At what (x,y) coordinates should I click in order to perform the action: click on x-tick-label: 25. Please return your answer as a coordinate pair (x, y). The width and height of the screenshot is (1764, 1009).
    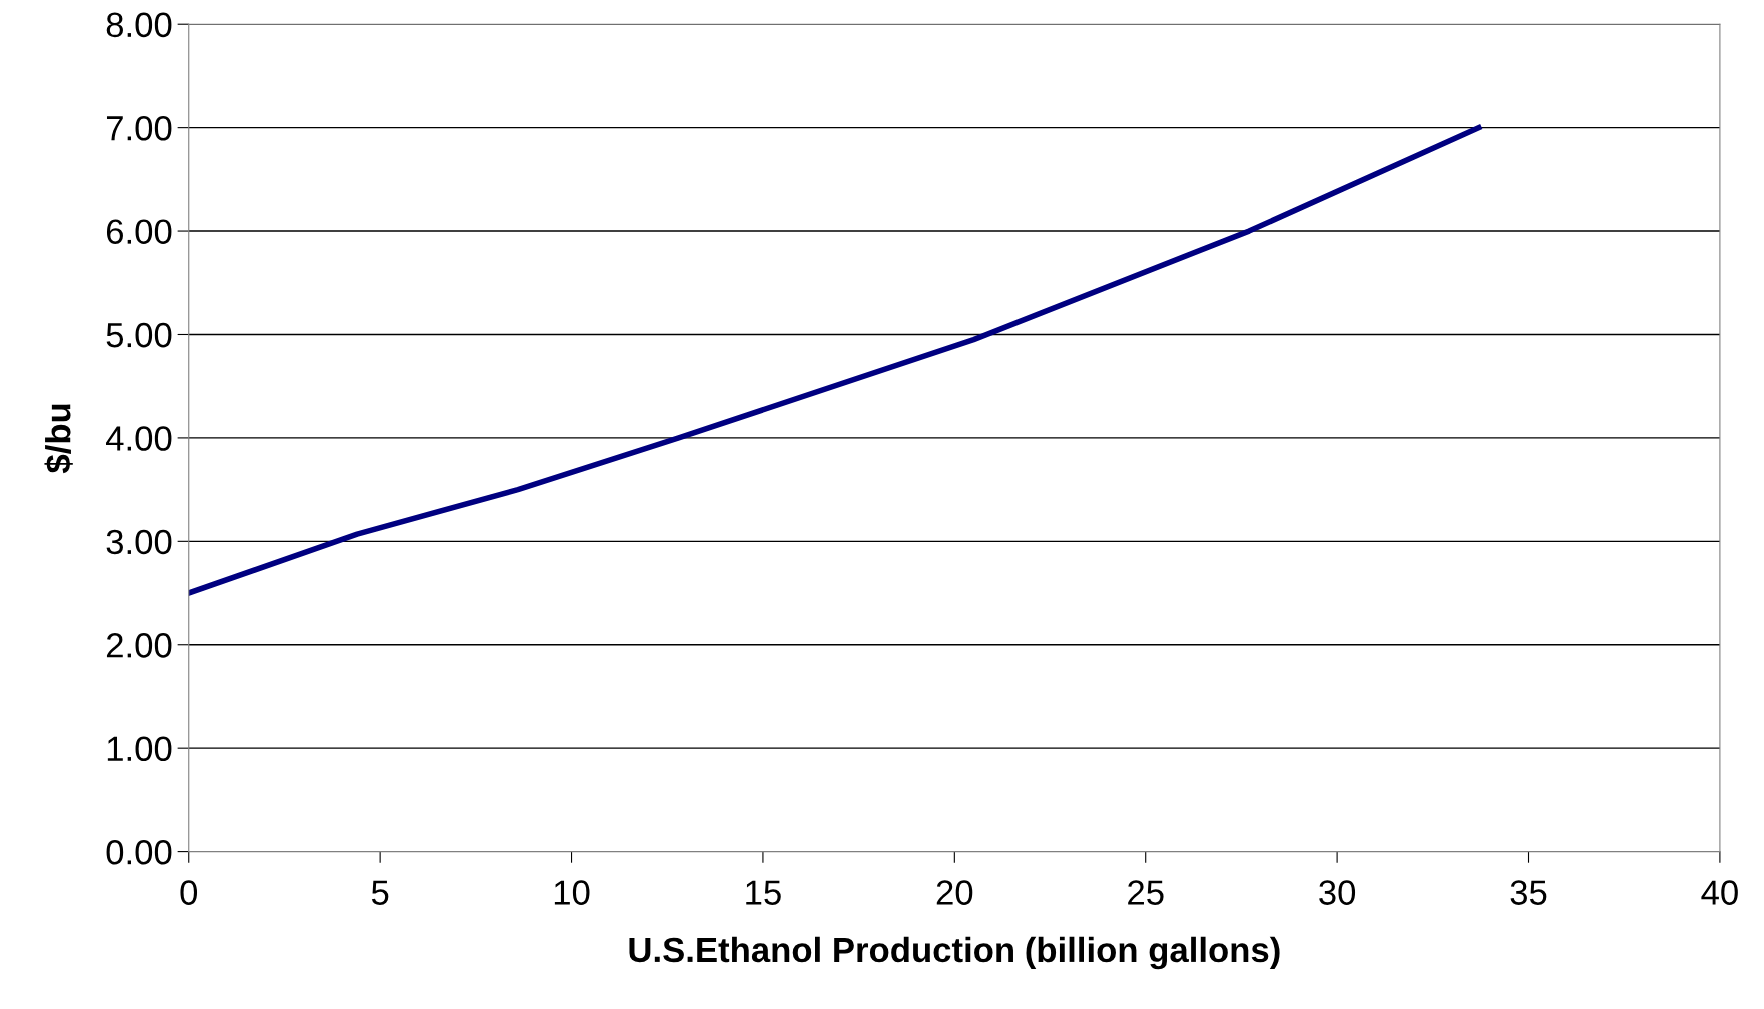
    Looking at the image, I should click on (1146, 892).